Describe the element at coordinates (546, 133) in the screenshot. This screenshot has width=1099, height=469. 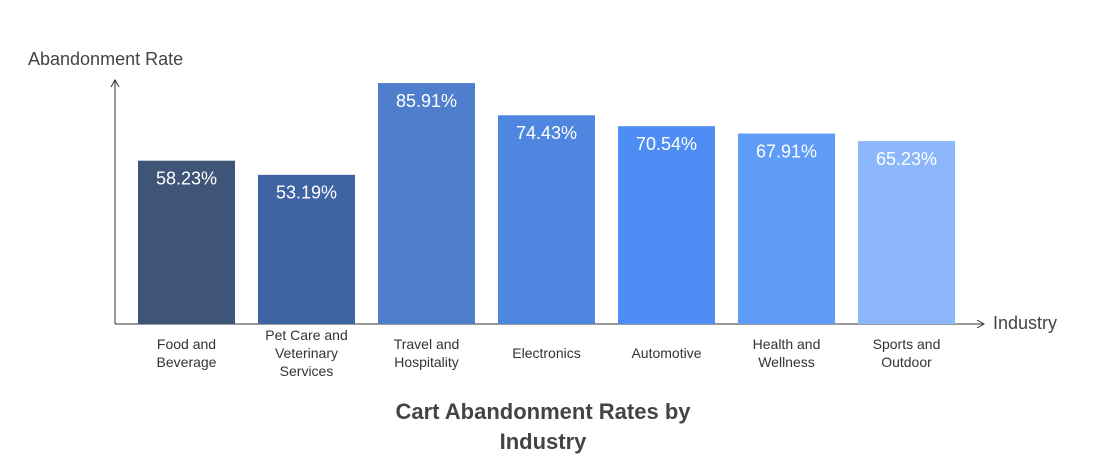
I see `value-label: 74.43%` at that location.